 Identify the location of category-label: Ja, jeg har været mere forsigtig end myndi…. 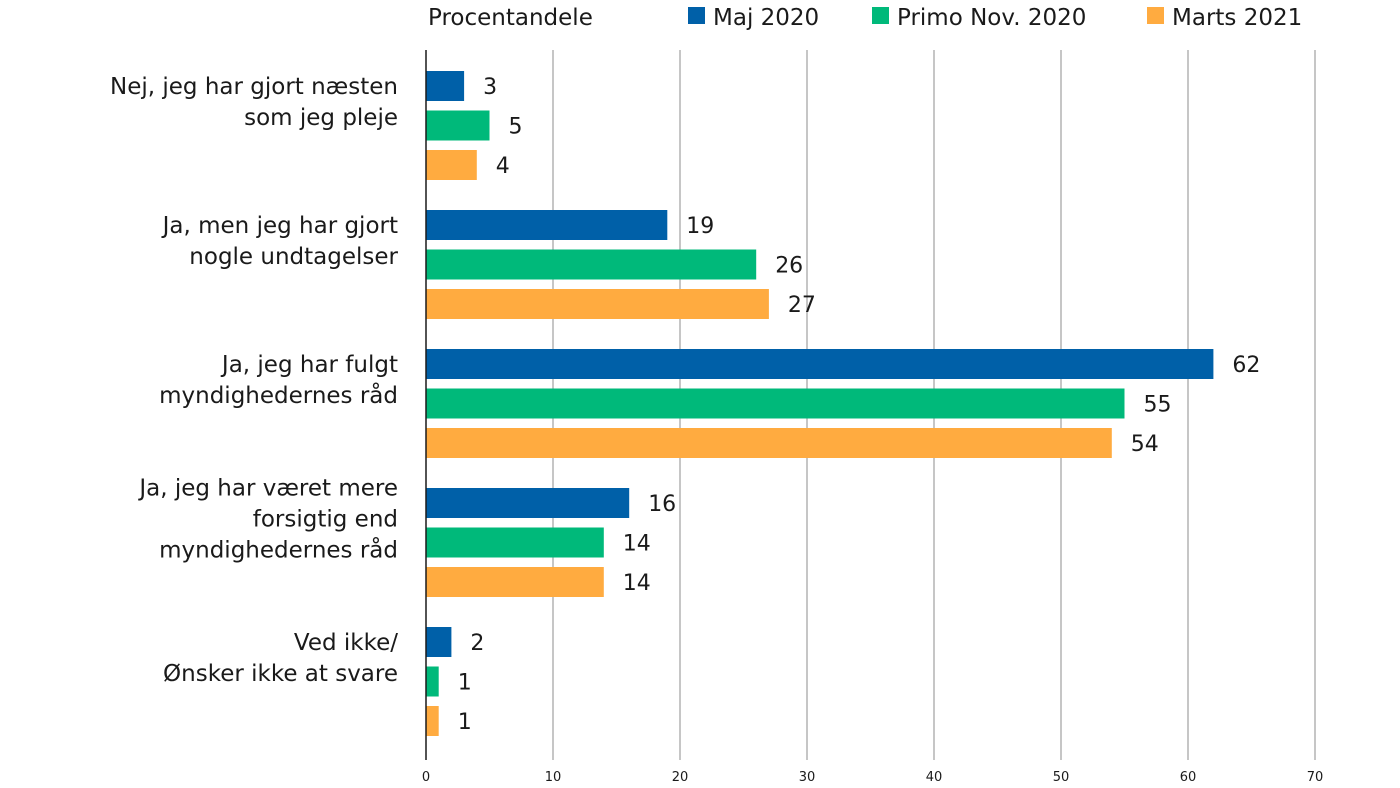
(267, 520).